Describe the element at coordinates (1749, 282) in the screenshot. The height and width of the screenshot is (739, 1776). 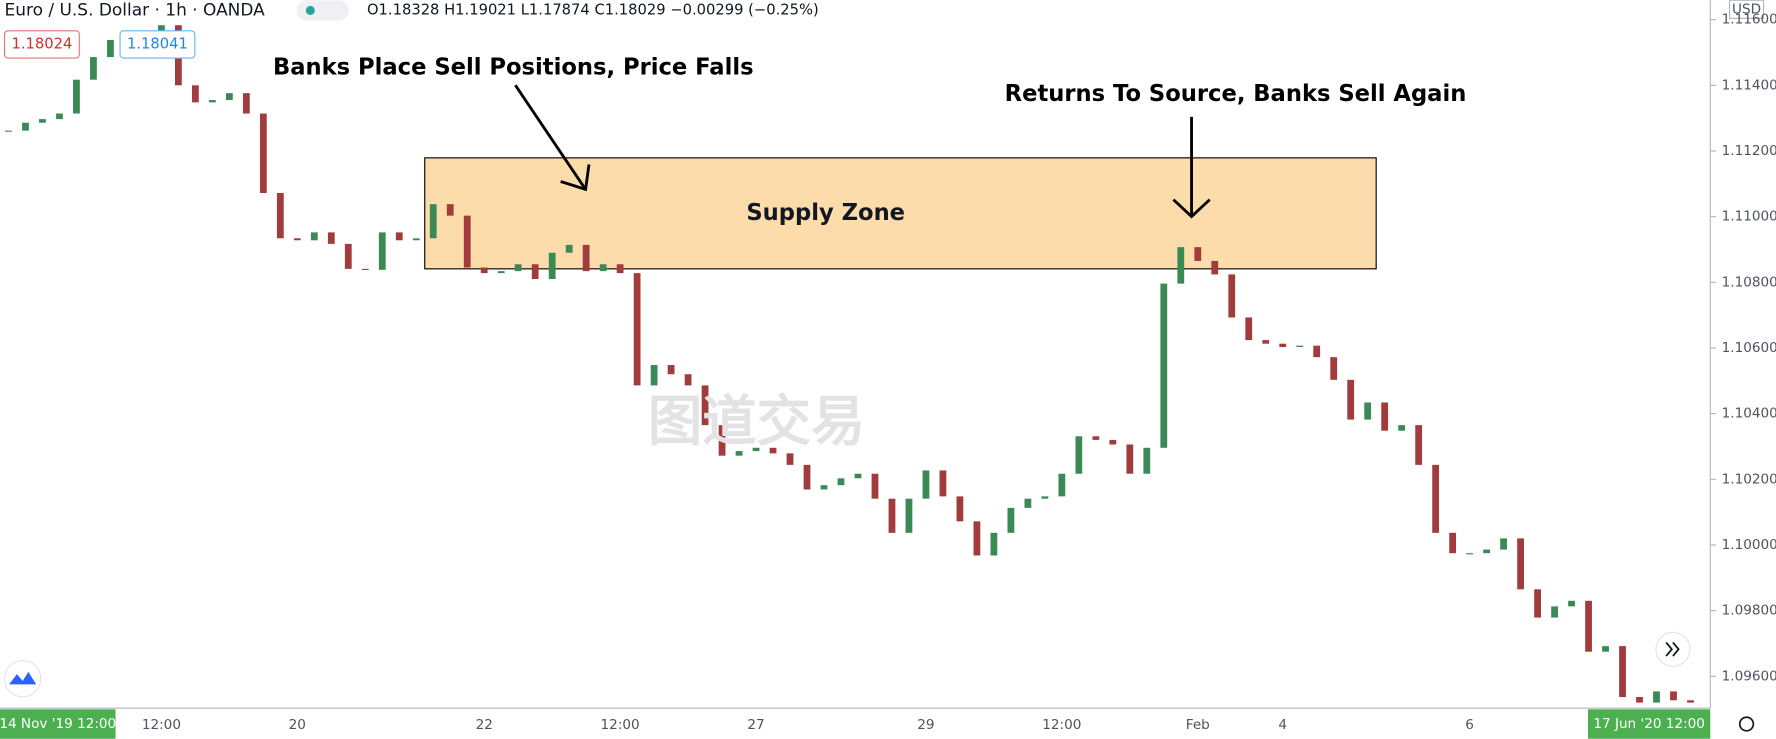
I see `y-tick-label: 1.10800` at that location.